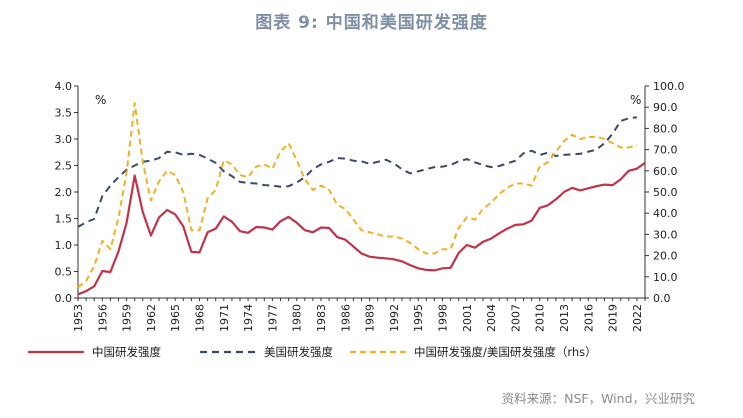  Describe the element at coordinates (371, 23) in the screenshot. I see `chart-title: 图表 9: 中国和美国研发强度` at that location.